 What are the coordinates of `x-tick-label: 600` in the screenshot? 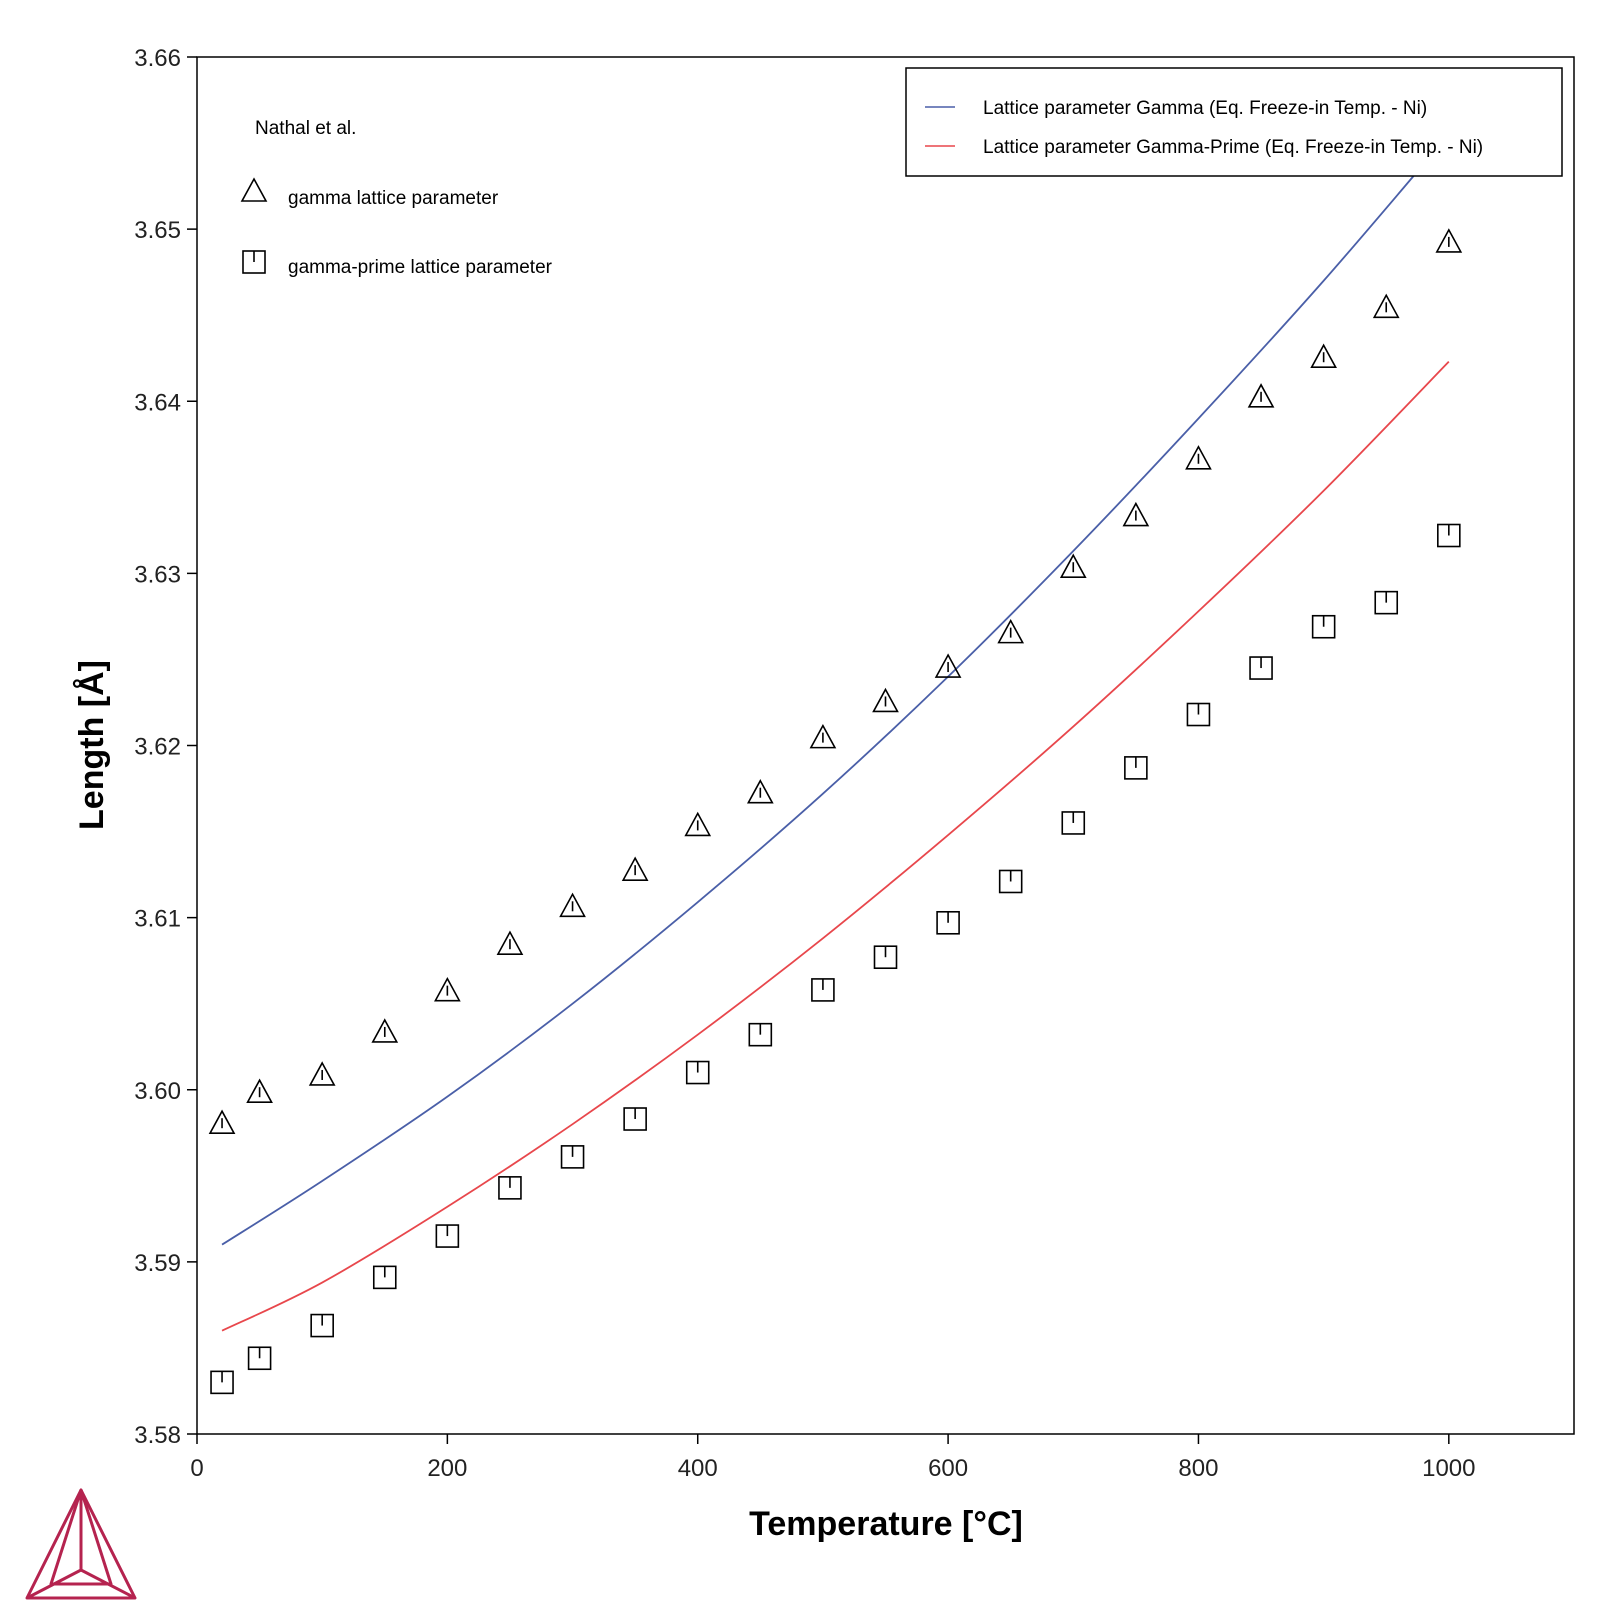 It's located at (948, 1468).